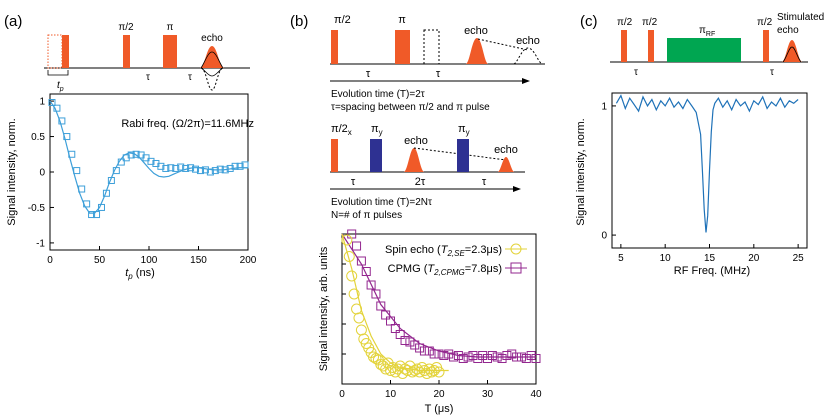 The width and height of the screenshot is (831, 419). What do you see at coordinates (402, 47) in the screenshot?
I see `seq-b1-pi-pulse` at bounding box center [402, 47].